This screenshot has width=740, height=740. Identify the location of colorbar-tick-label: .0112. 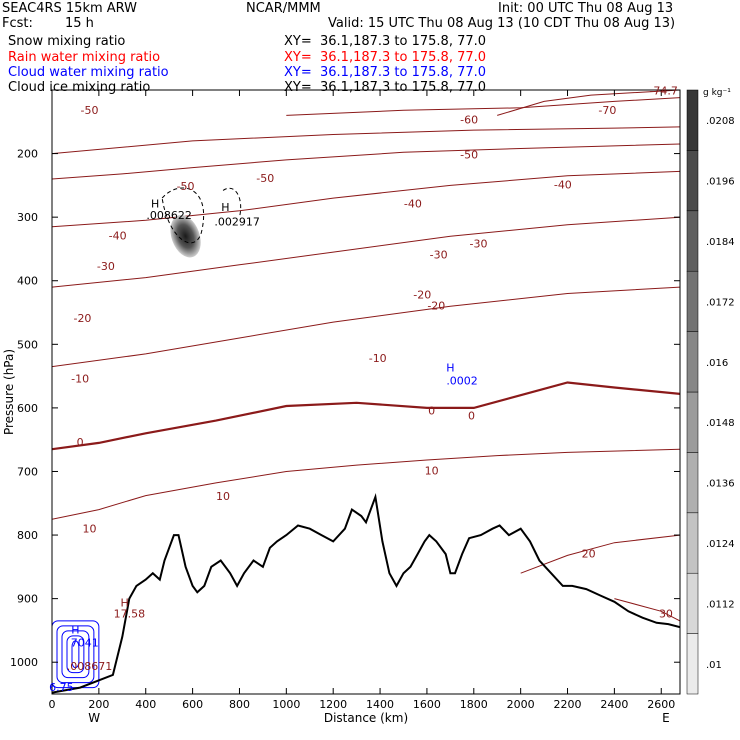
(720, 604).